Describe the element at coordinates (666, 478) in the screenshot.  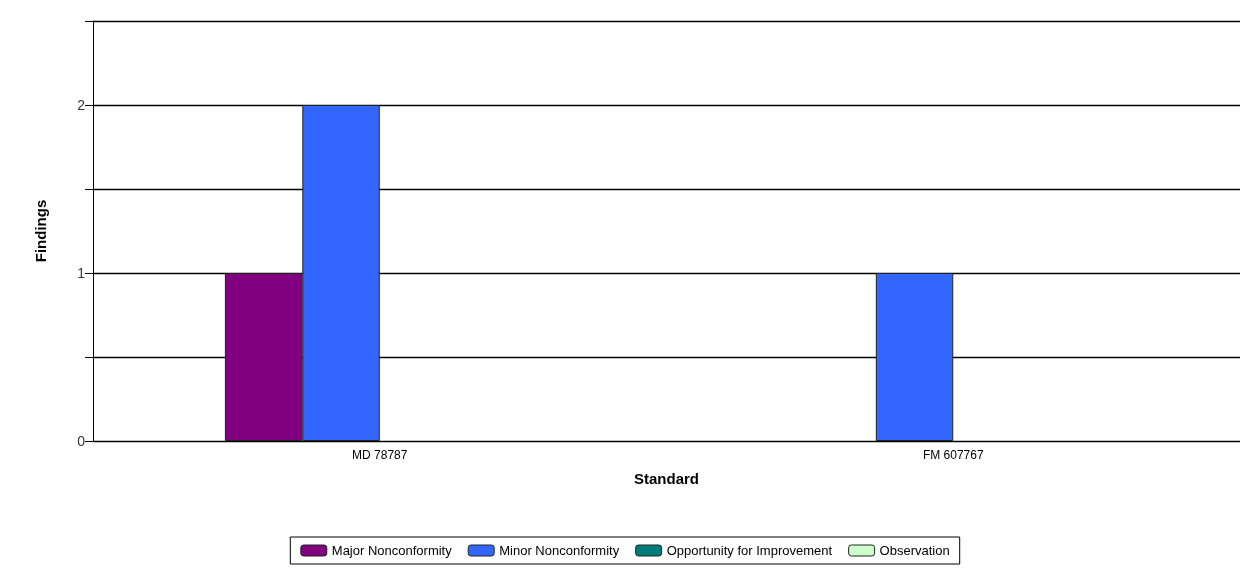
I see `x-axis-title: Standard` at that location.